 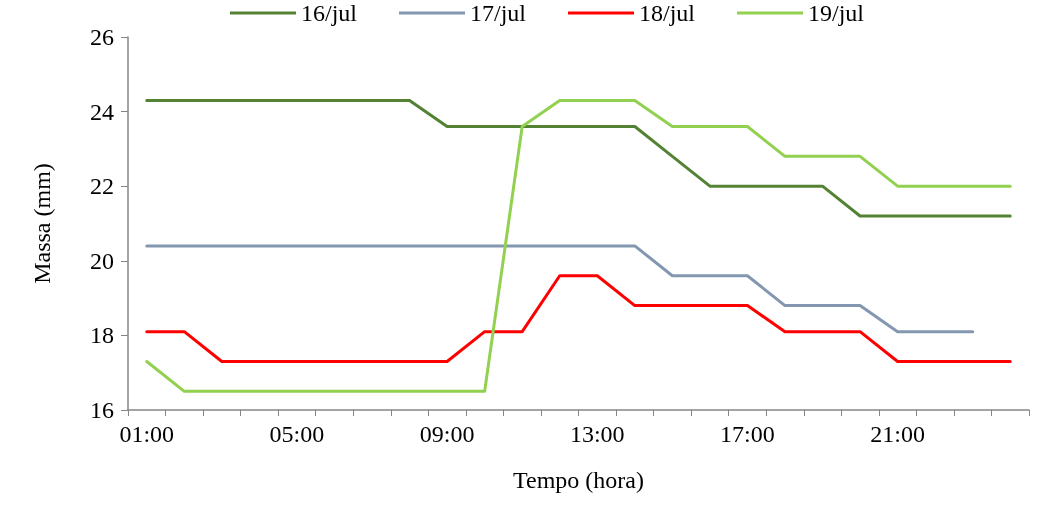 What do you see at coordinates (102, 186) in the screenshot?
I see `y-tick-label: 22` at bounding box center [102, 186].